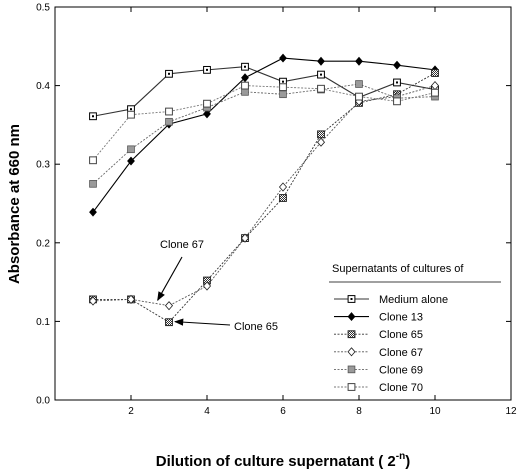 The height and width of the screenshot is (476, 520). Describe the element at coordinates (378, 335) in the screenshot. I see `legend-item: Clone 65` at that location.